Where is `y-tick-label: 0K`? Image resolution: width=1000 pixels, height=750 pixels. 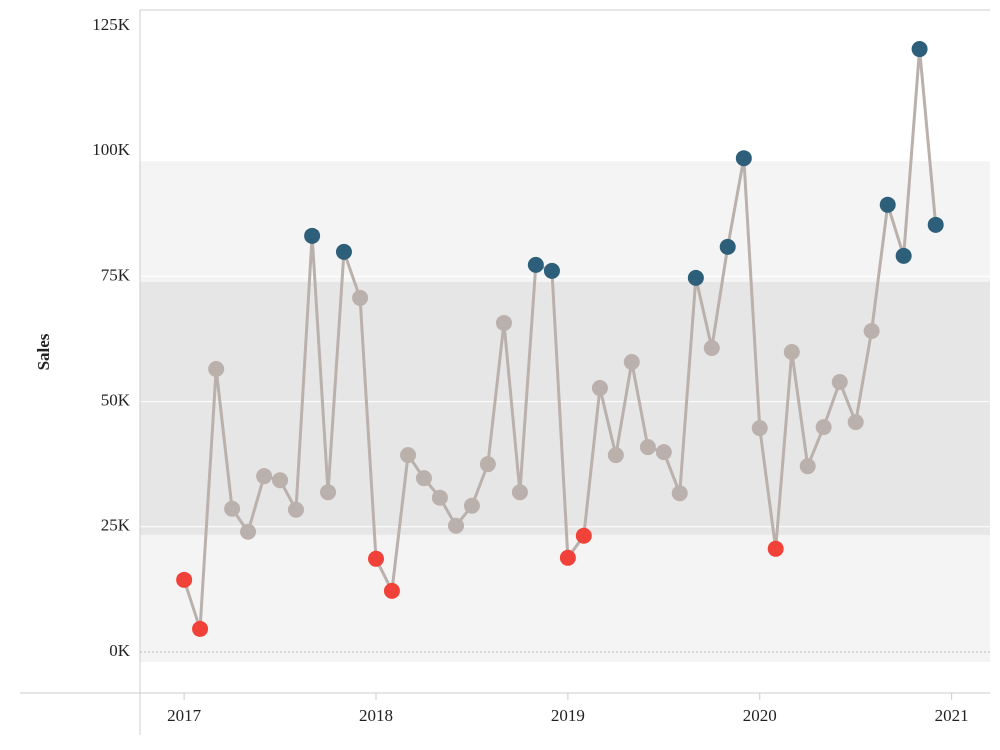 y-tick-label: 0K is located at coordinates (120, 650).